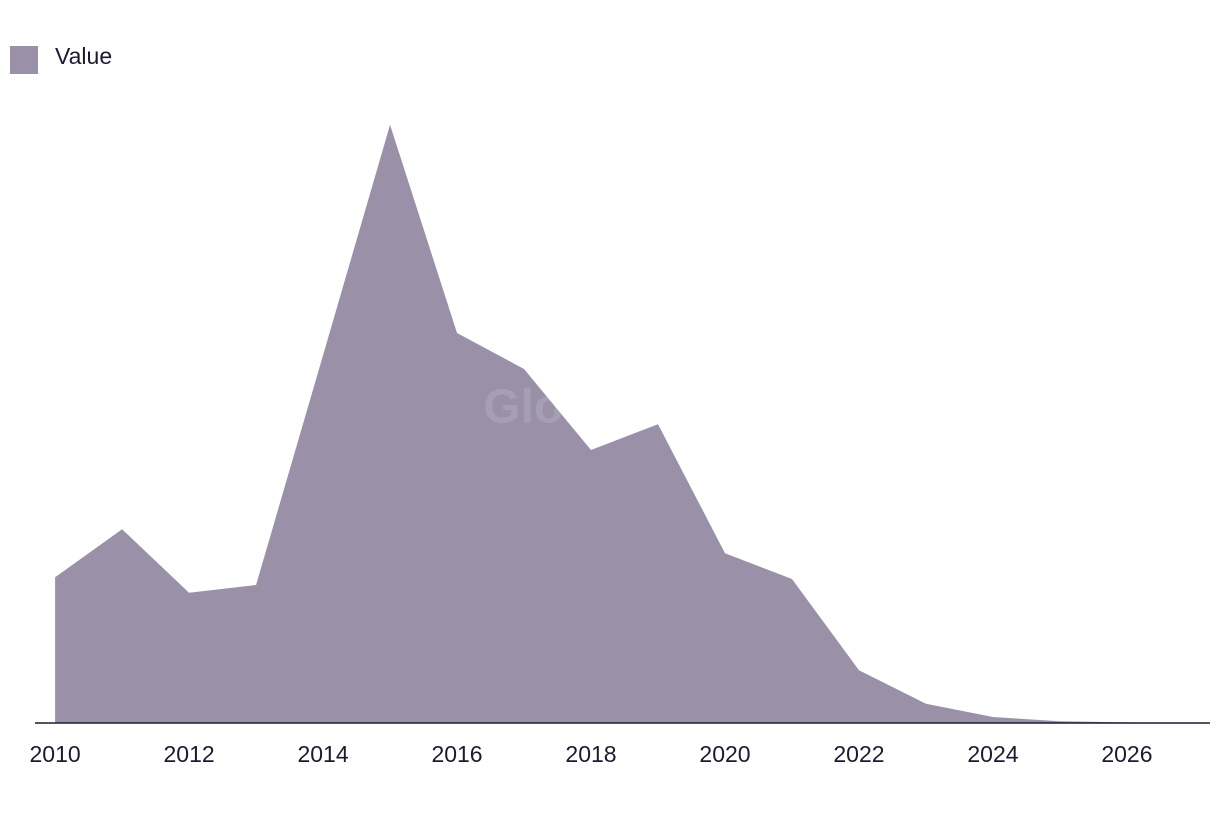  I want to click on legend-label: Value, so click(83, 56).